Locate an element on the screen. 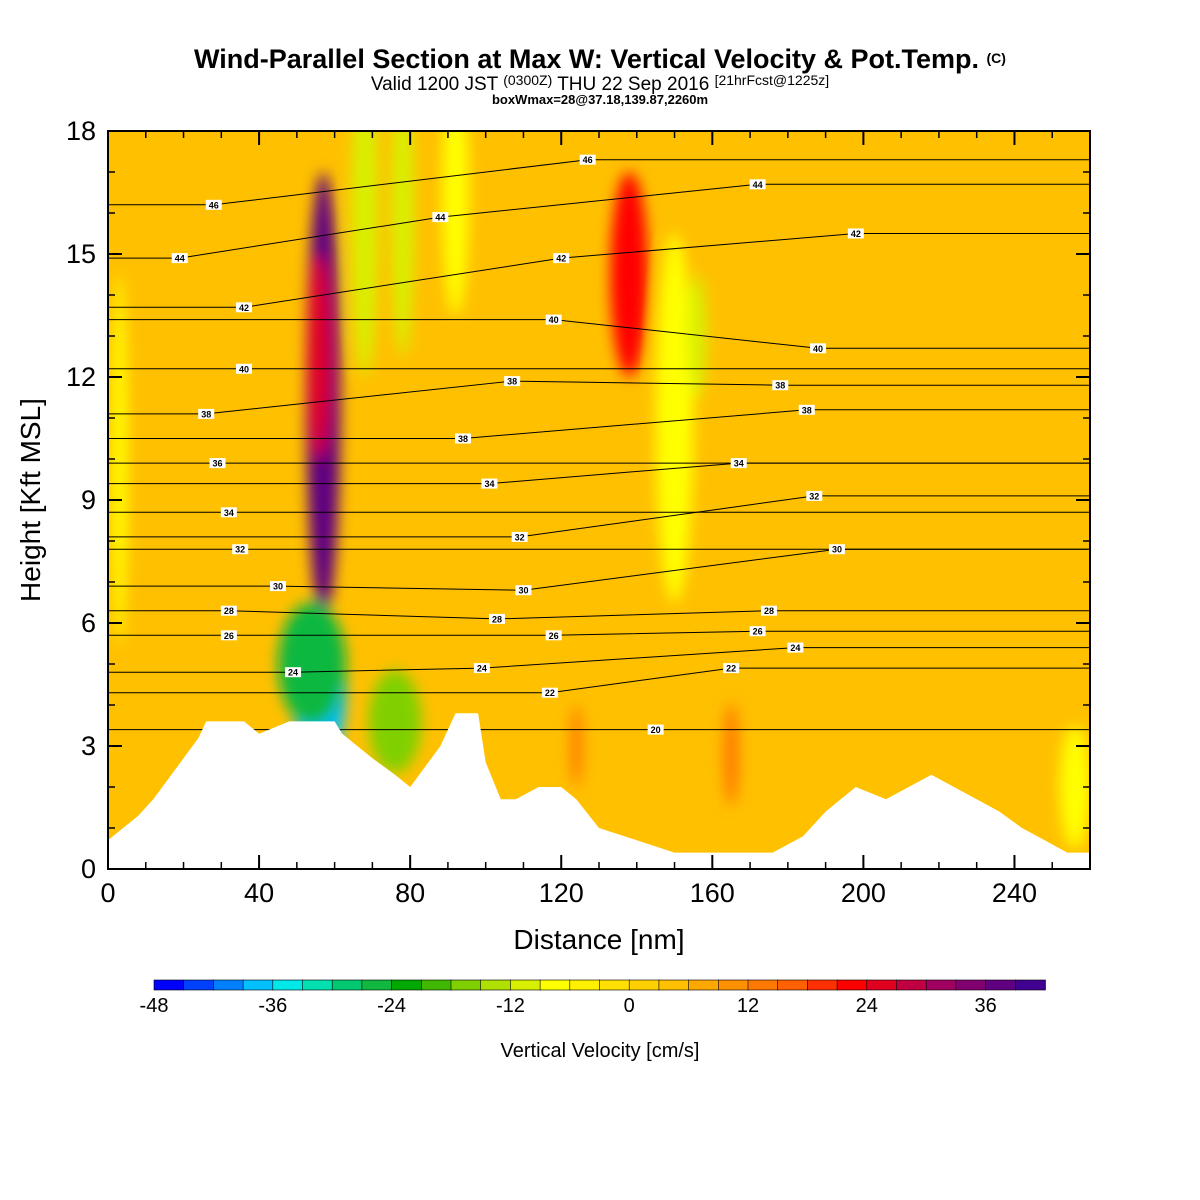 The height and width of the screenshot is (1200, 1200). colorbar-tick-label: -36 is located at coordinates (272, 1006).